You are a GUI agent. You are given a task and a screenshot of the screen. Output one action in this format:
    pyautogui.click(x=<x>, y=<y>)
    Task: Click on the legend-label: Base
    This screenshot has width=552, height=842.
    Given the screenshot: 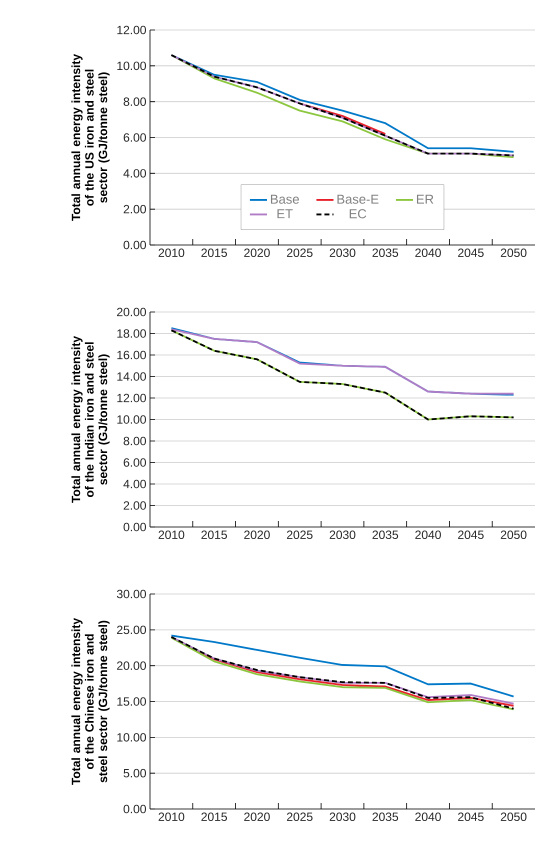 What is the action you would take?
    pyautogui.click(x=284, y=199)
    